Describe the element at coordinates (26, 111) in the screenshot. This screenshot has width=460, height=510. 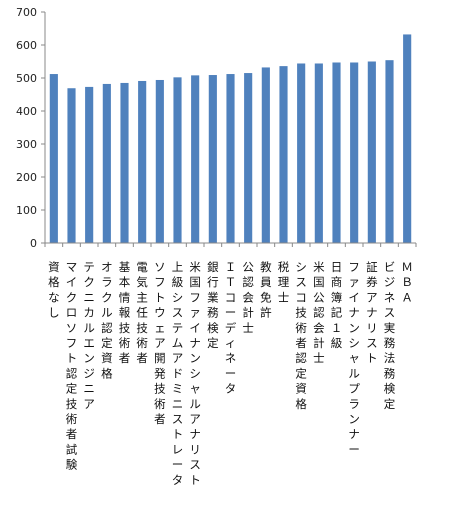
I see `y-tick-label: 400` at that location.